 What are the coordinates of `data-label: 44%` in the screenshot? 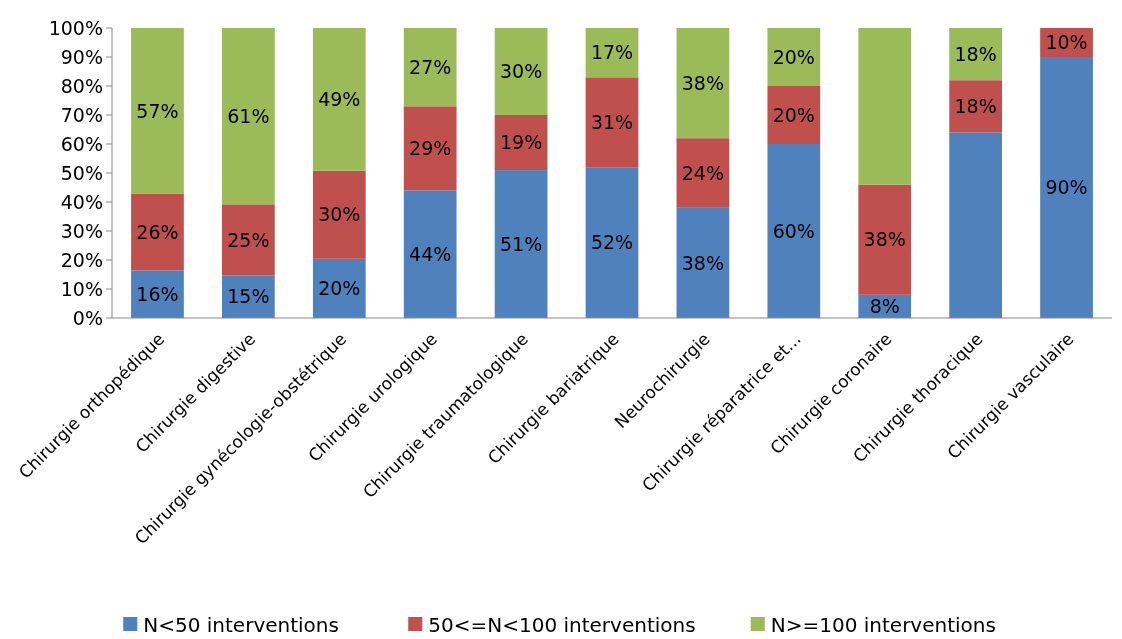 It's located at (430, 253).